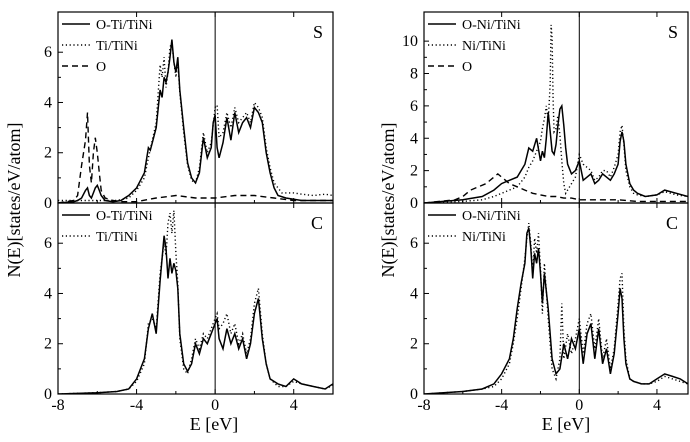 The width and height of the screenshot is (690, 442). I want to click on series-line-ni-tini, so click(556, 308).